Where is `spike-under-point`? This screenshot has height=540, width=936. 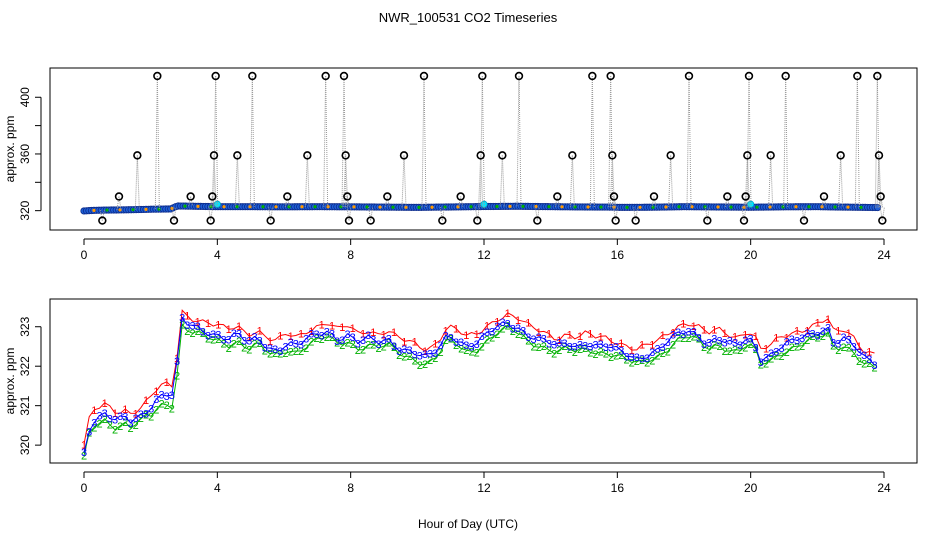
spike-under-point is located at coordinates (744, 220).